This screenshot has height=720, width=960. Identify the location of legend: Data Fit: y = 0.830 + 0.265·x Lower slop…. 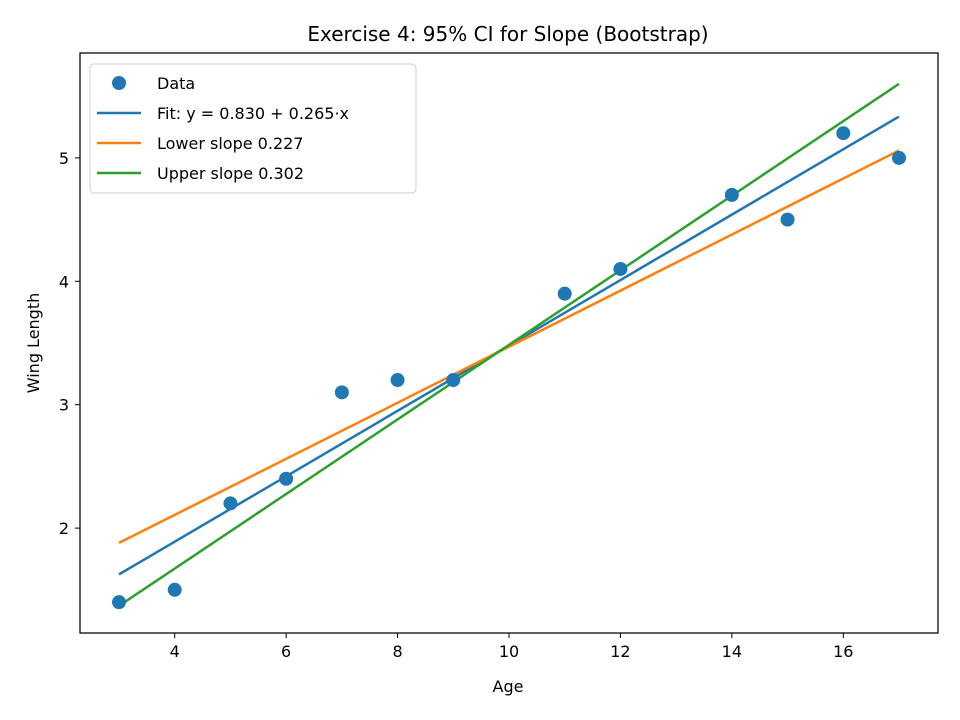
(253, 128).